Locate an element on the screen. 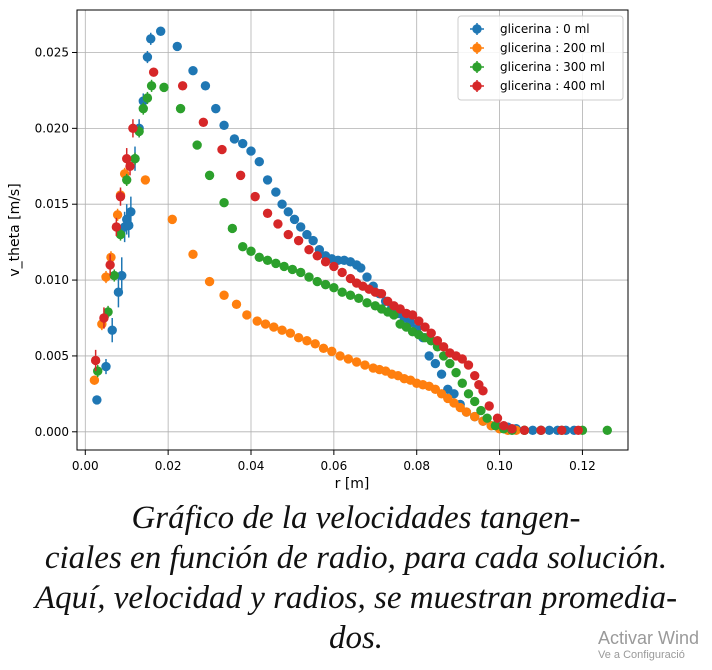 The image size is (712, 670). caption-line-1: Gráfico de la velocidades tangen- is located at coordinates (356, 518).